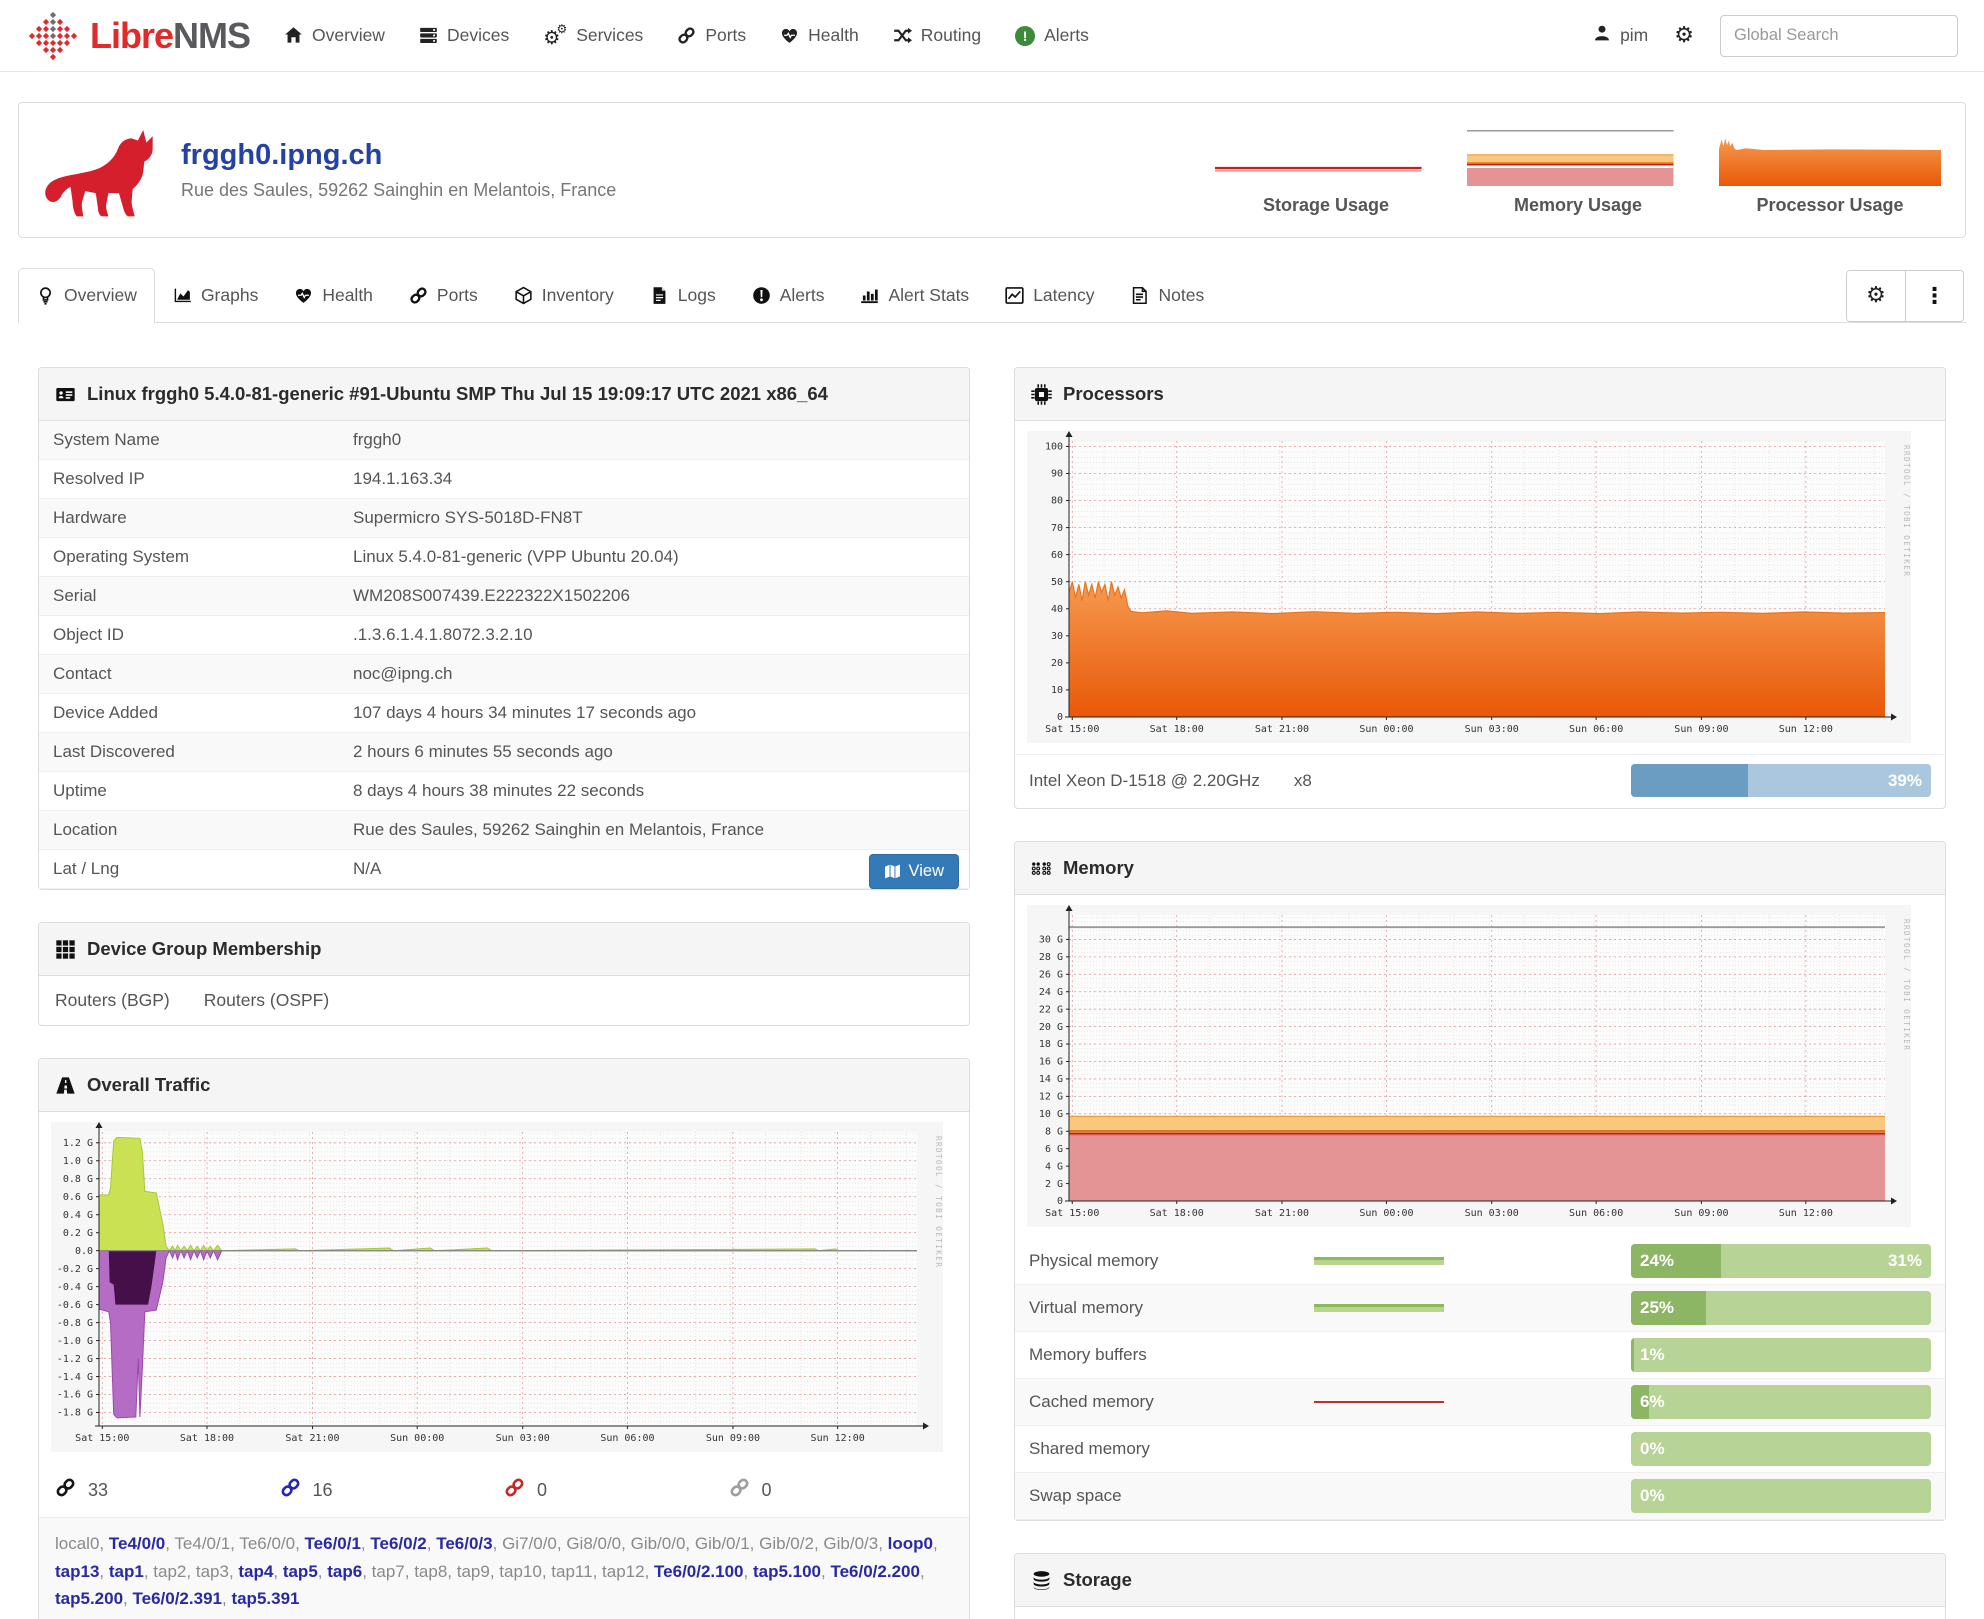 The height and width of the screenshot is (1619, 1984). Describe the element at coordinates (212, 1571) in the screenshot. I see `port-link: tap3` at that location.